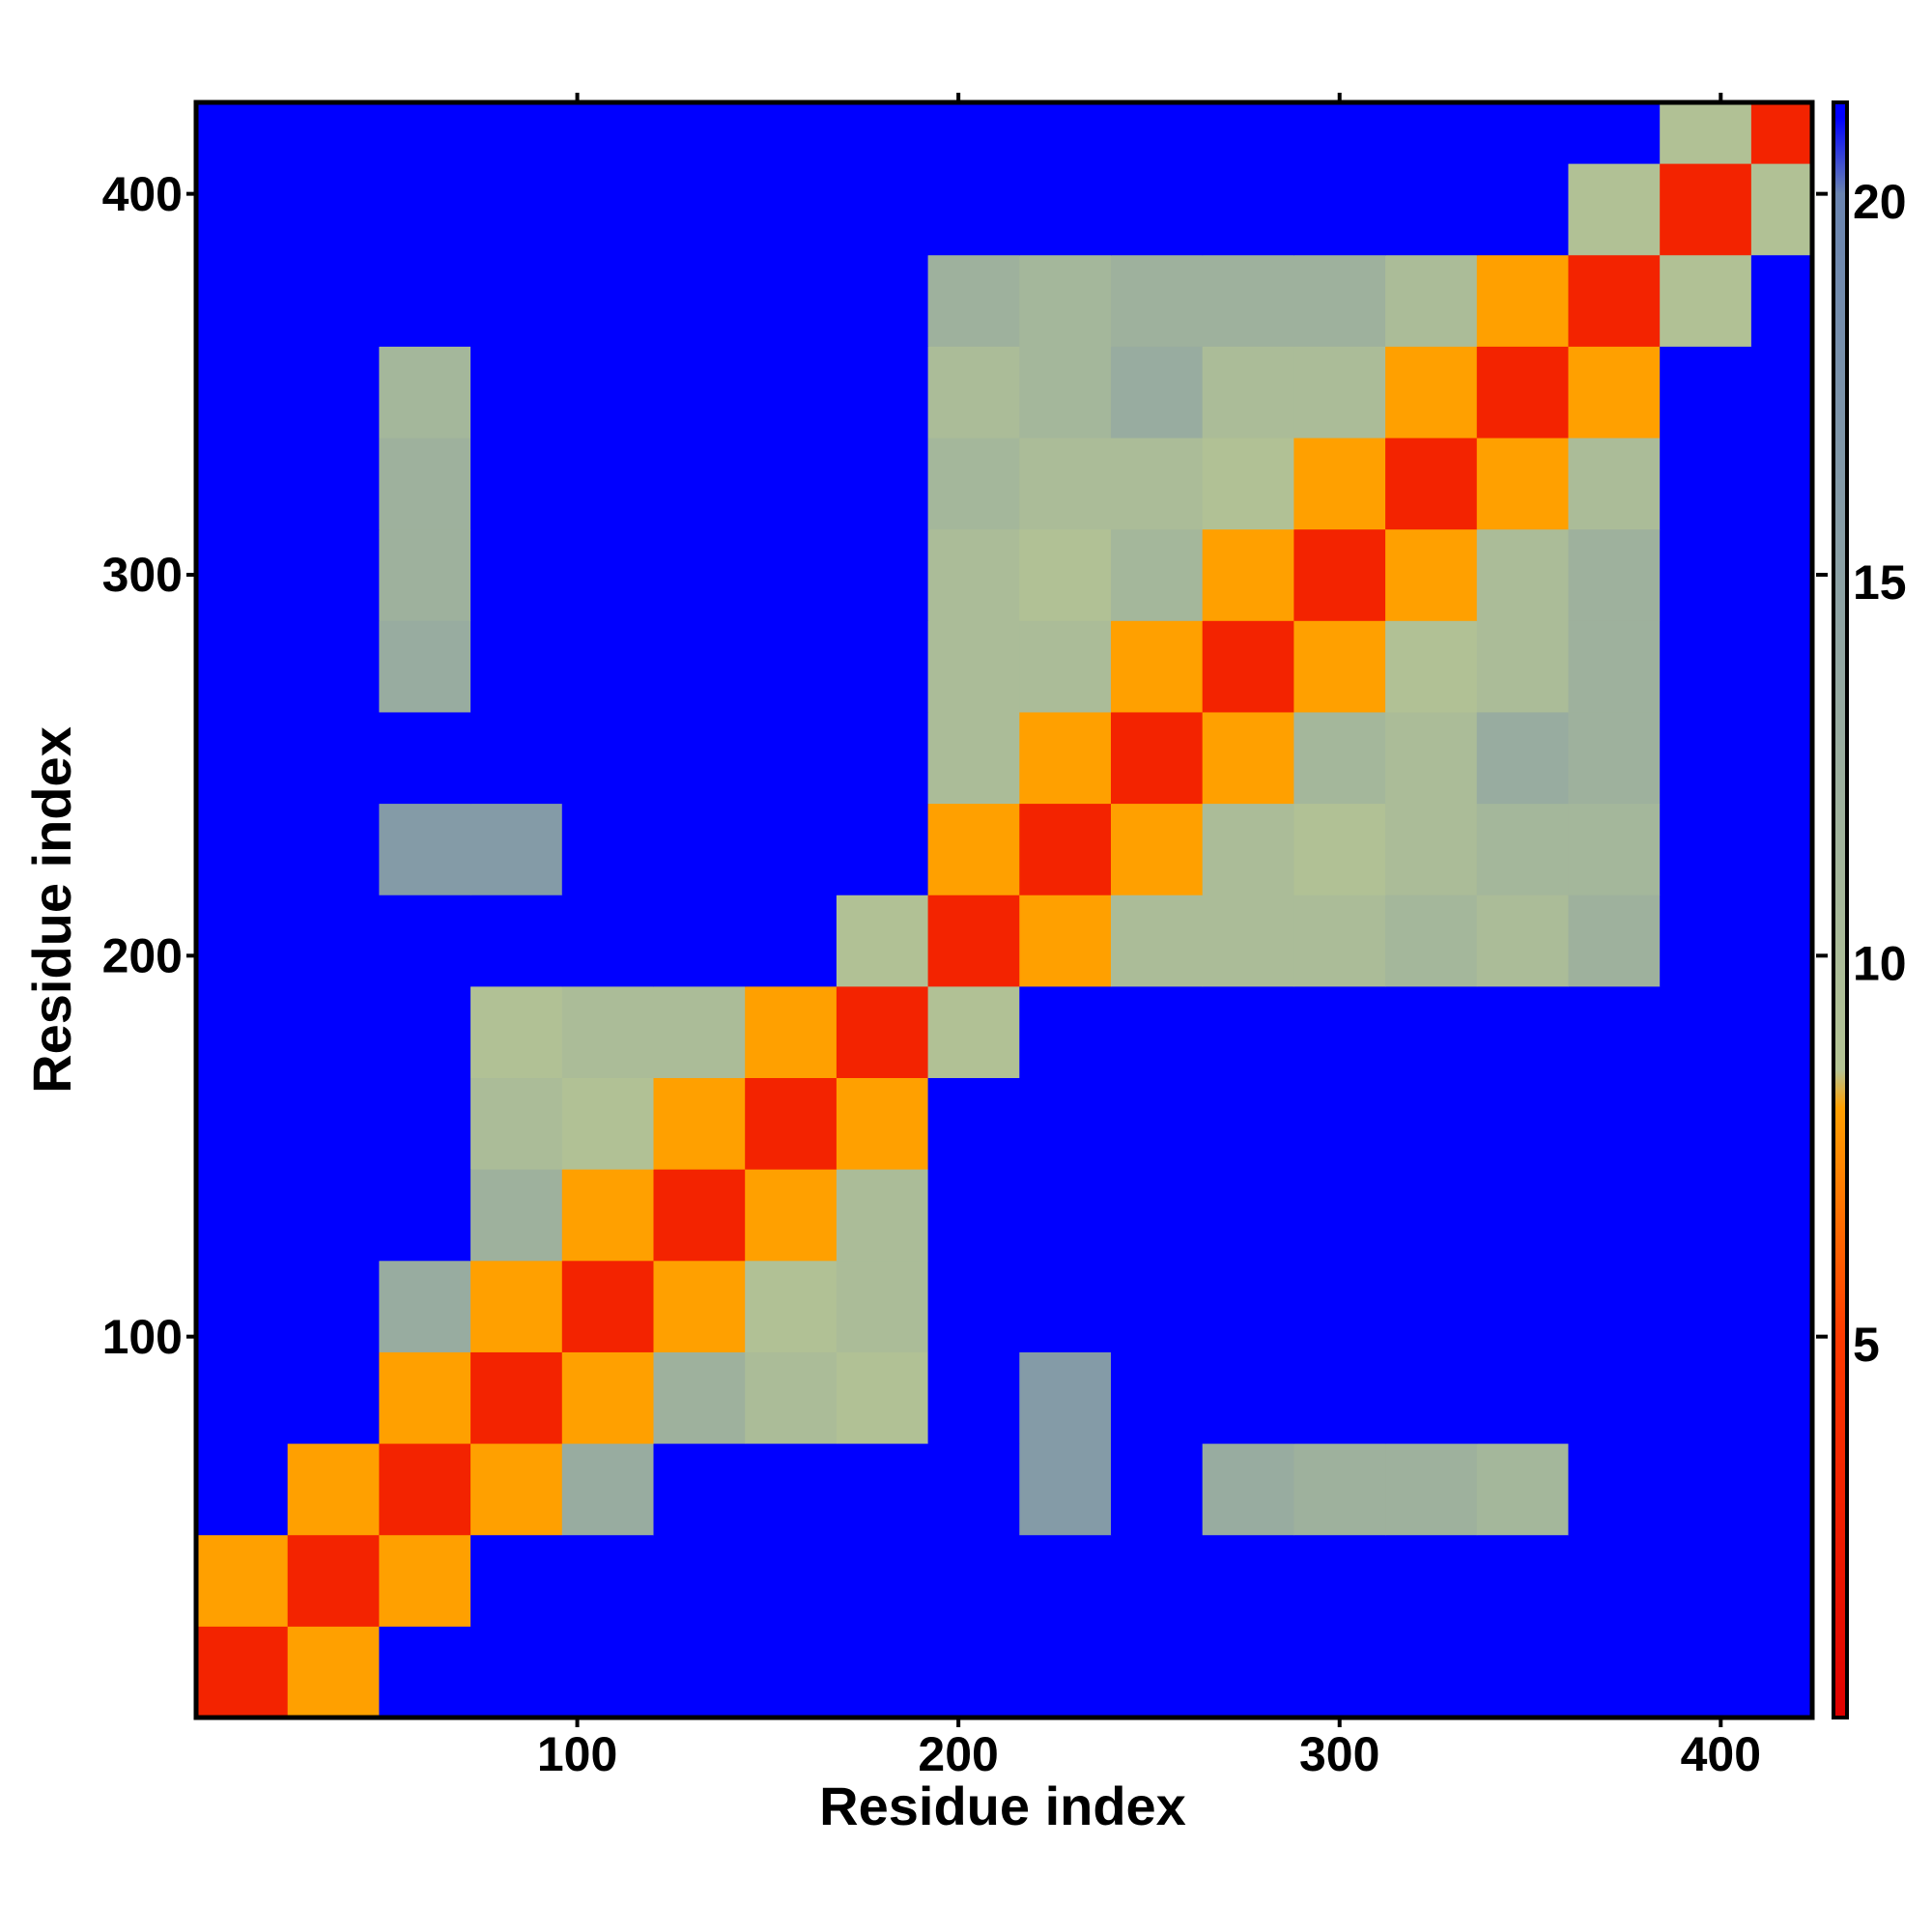 The width and height of the screenshot is (1932, 1932). What do you see at coordinates (142, 956) in the screenshot?
I see `y-tick-label: 200` at bounding box center [142, 956].